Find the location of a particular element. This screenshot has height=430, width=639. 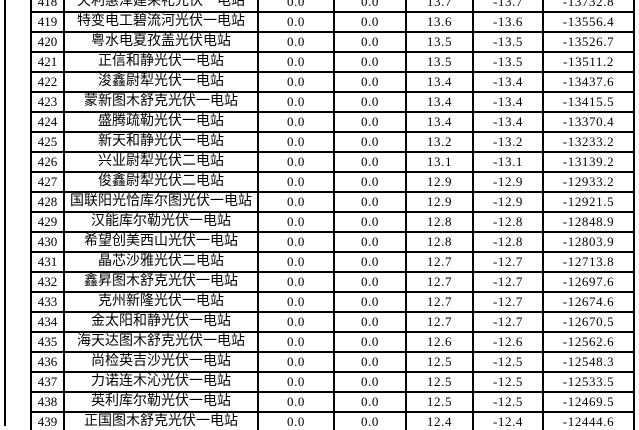

value-cell-3: 13.5 is located at coordinates (439, 42).